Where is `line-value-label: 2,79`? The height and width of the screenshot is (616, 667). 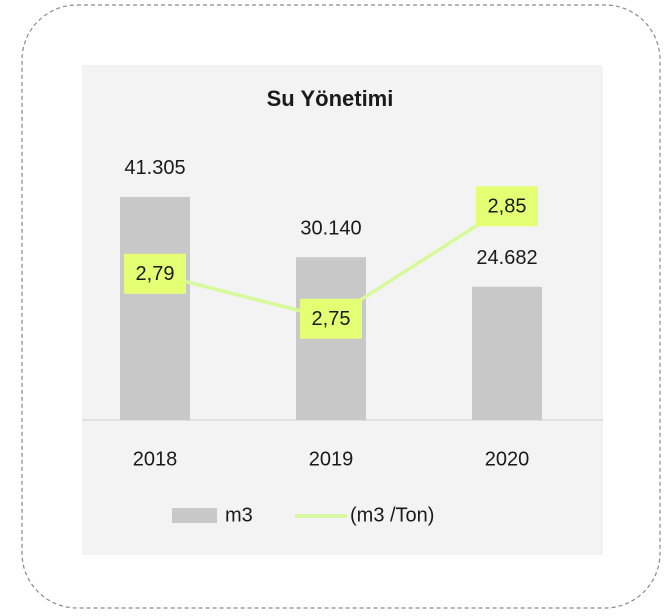 line-value-label: 2,79 is located at coordinates (155, 274).